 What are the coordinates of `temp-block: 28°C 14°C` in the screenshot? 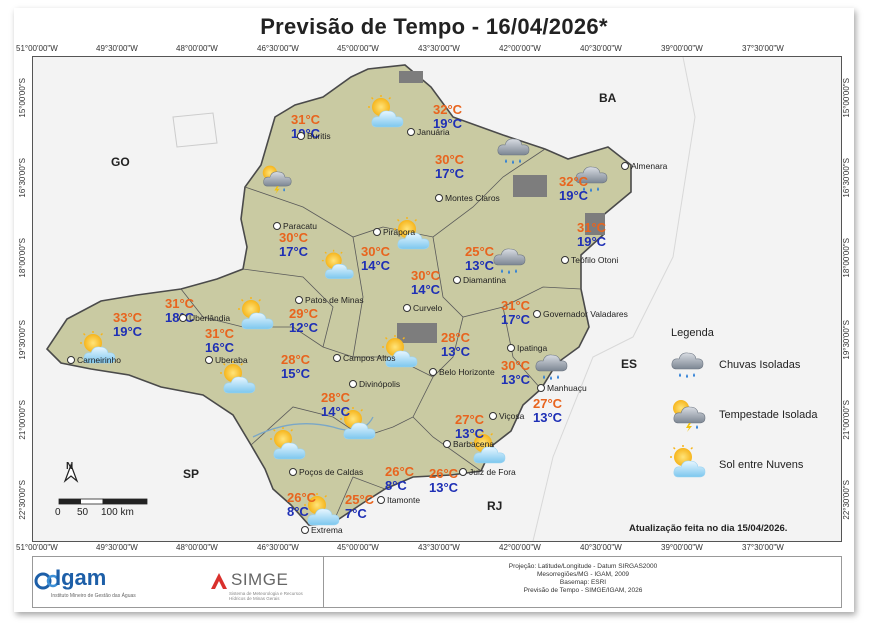 It's located at (335, 405).